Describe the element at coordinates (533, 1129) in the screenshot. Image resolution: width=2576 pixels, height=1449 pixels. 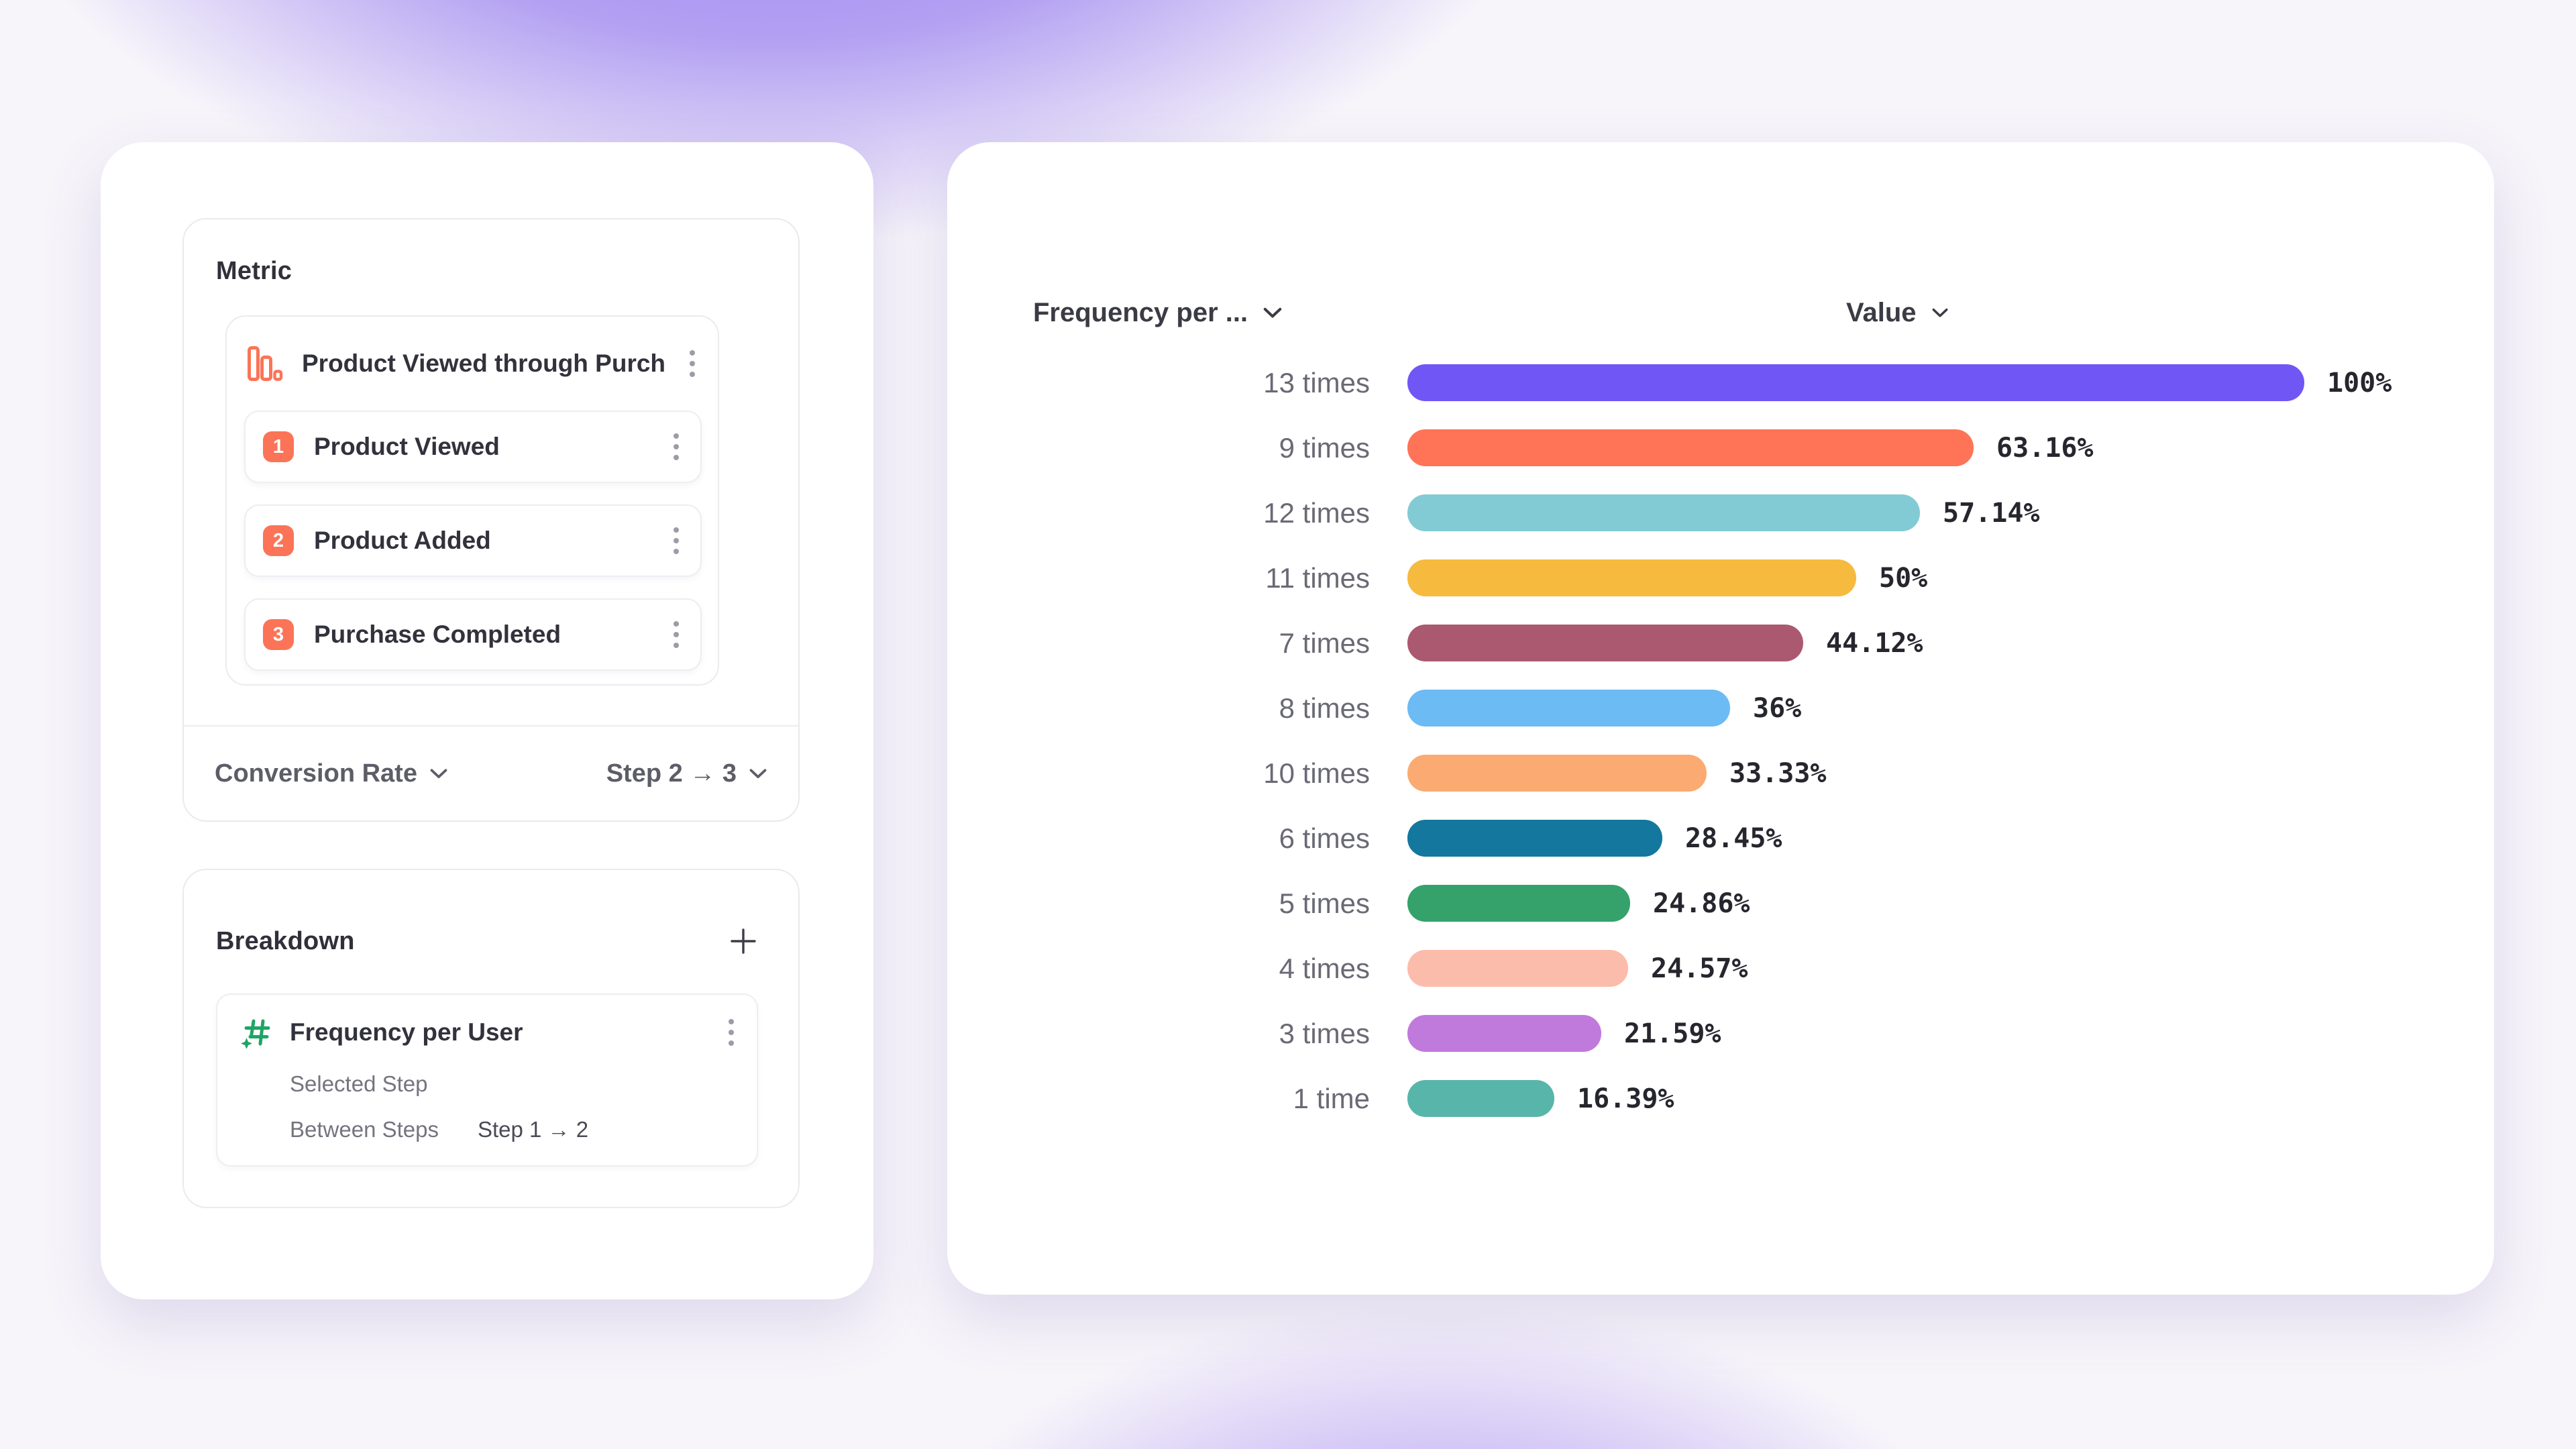
I see `between-steps-value: Step 1 → 2` at that location.